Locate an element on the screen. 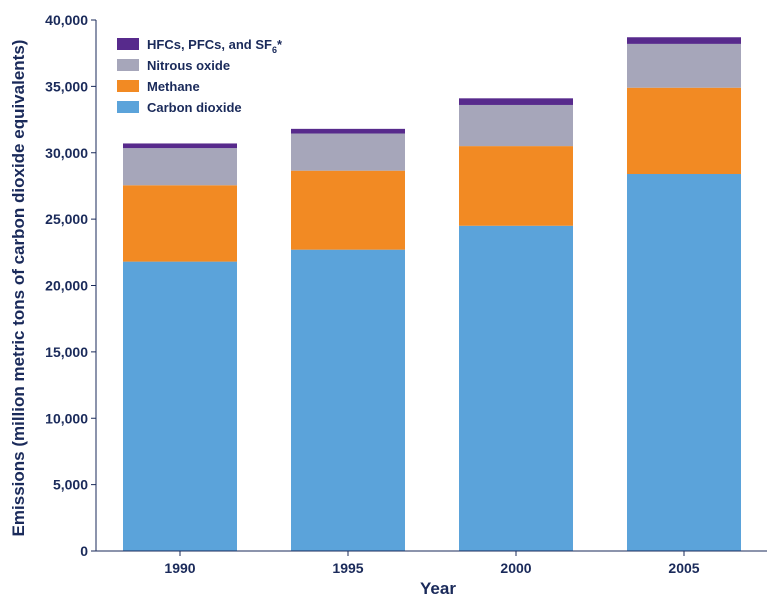 Image resolution: width=767 pixels, height=602 pixels. legend-label: Nitrous oxide is located at coordinates (188, 65).